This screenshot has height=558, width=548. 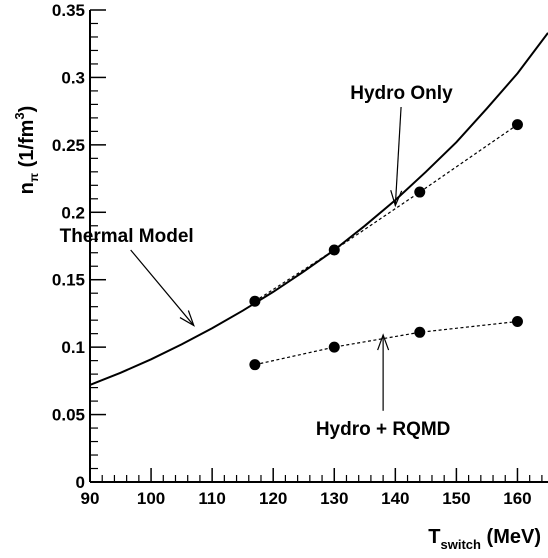 What do you see at coordinates (26, 150) in the screenshot?
I see `y-axis-label: nπ (1/fm3)` at bounding box center [26, 150].